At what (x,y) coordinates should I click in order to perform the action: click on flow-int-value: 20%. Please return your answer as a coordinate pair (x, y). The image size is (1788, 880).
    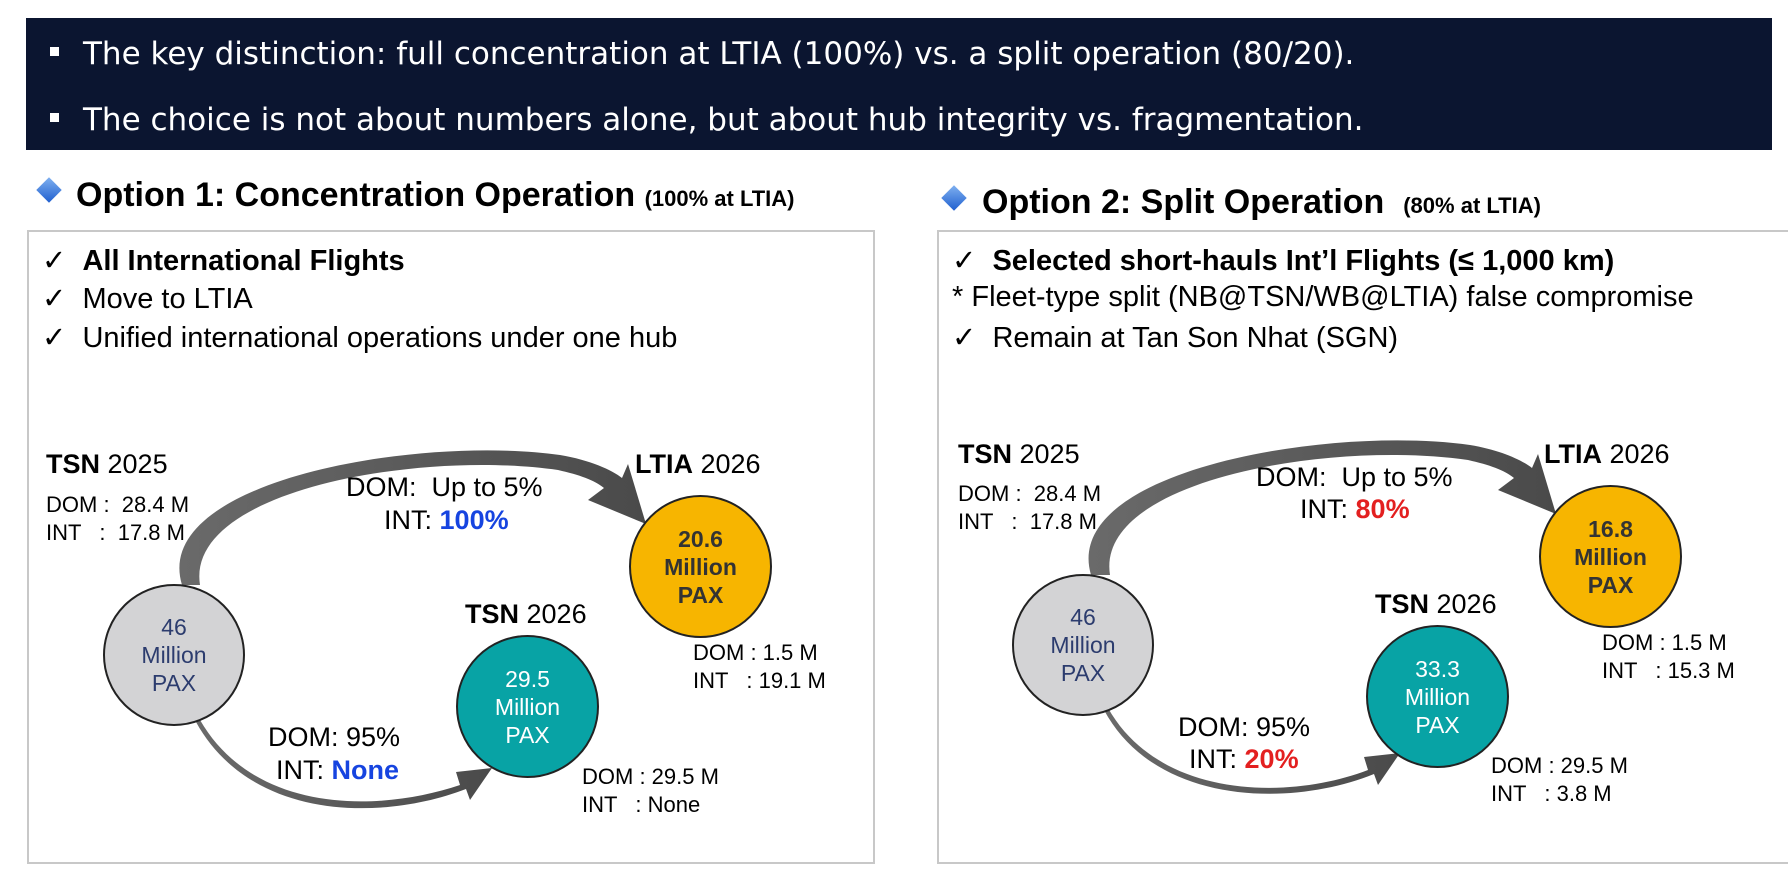
    Looking at the image, I should click on (1271, 759).